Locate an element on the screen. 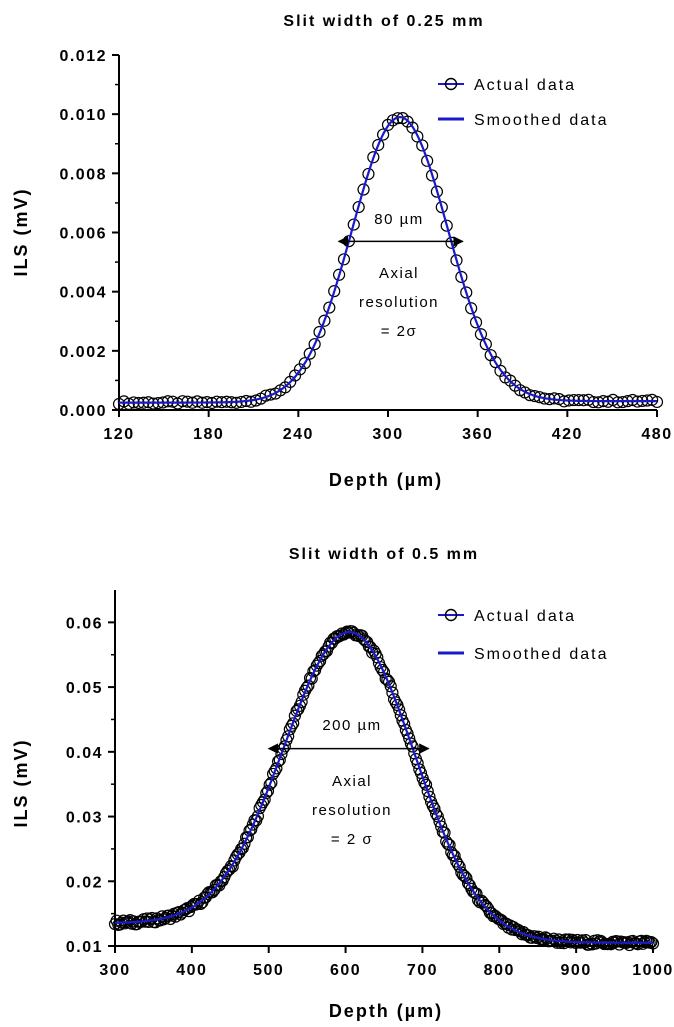  x-tick-label: 360 is located at coordinates (477, 434).